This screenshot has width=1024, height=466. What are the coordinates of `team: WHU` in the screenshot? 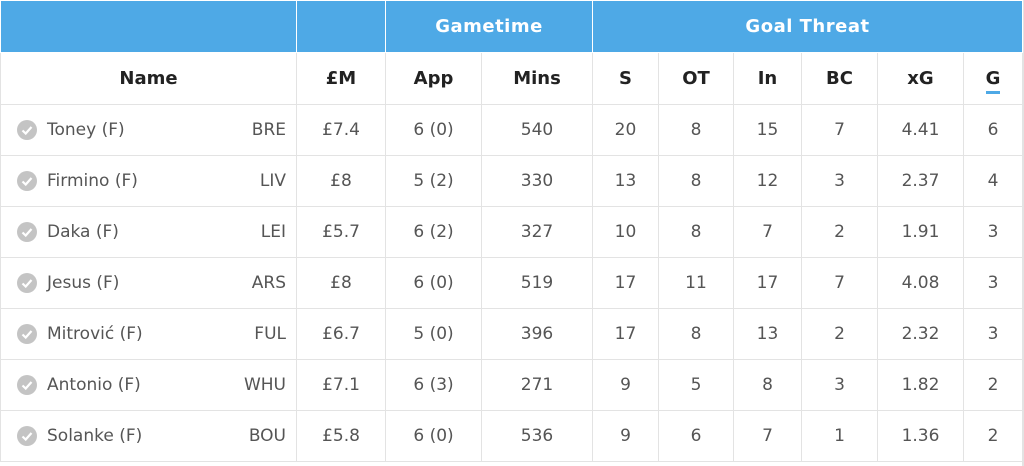 It's located at (264, 385).